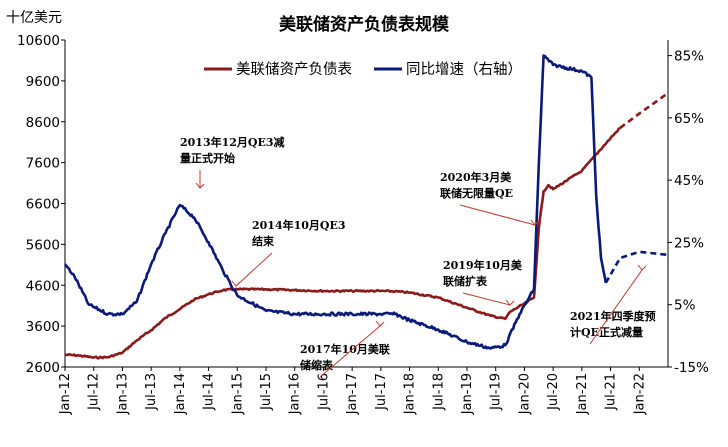  What do you see at coordinates (38, 41) in the screenshot?
I see `left-tick-label: 10600` at bounding box center [38, 41].